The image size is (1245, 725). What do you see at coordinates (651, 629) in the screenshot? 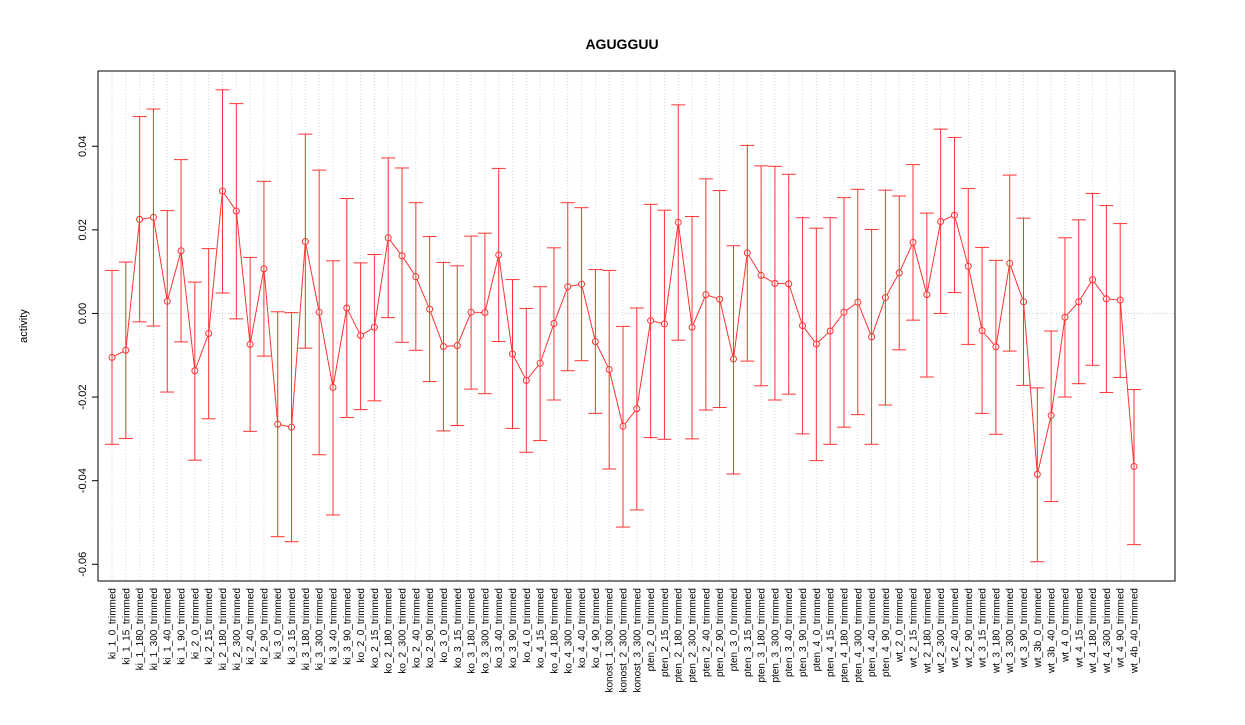
I see `x-tick-label: pten_2_0_trimmed` at bounding box center [651, 629].